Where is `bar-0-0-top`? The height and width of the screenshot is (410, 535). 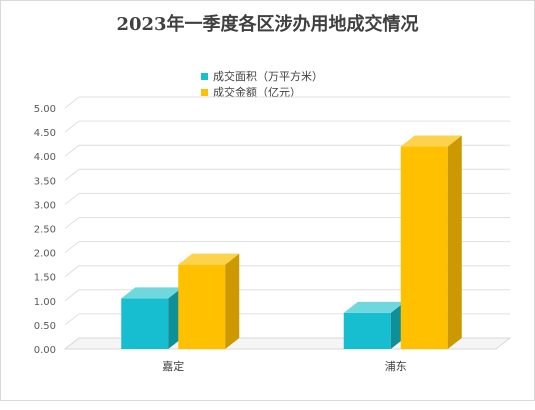 bar-0-0-top is located at coordinates (152, 293).